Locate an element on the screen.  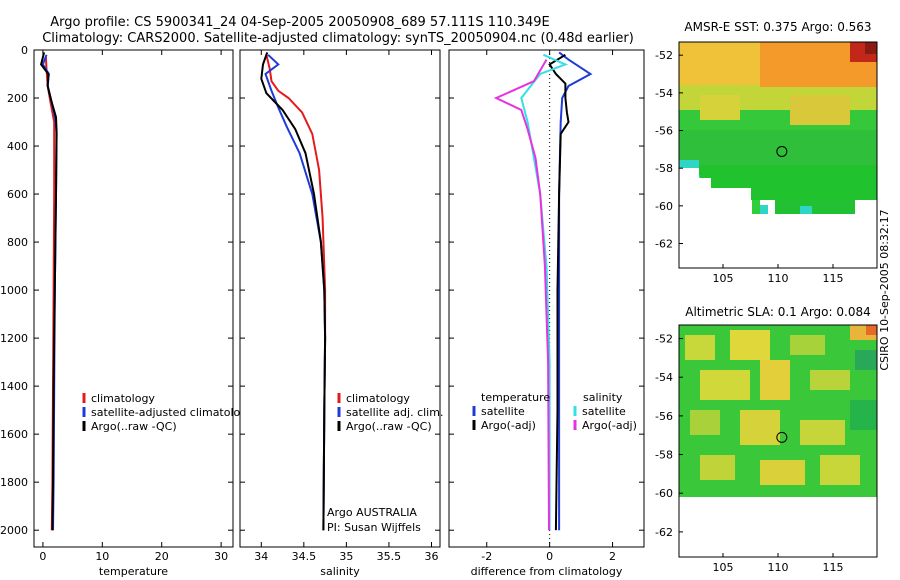
sst-map-title: AMSR-E SST: 0.375 Argo: 0.563 is located at coordinates (777, 27).